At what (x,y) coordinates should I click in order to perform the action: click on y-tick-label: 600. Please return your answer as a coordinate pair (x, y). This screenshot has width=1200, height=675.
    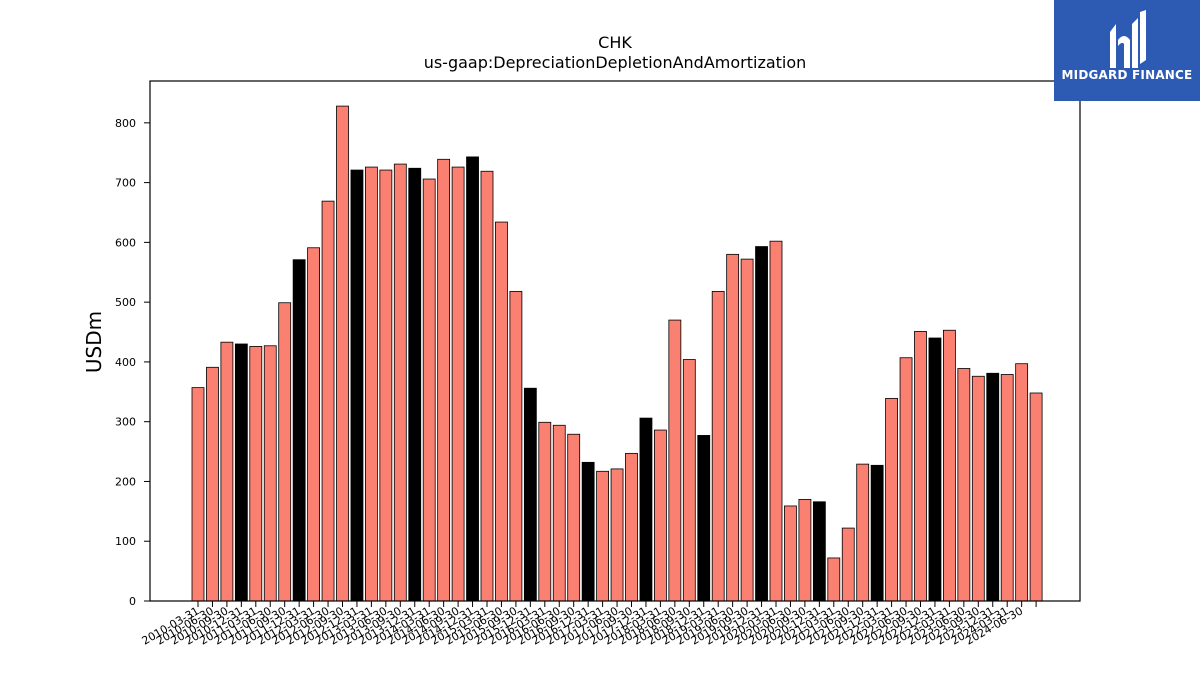
    Looking at the image, I should click on (125, 242).